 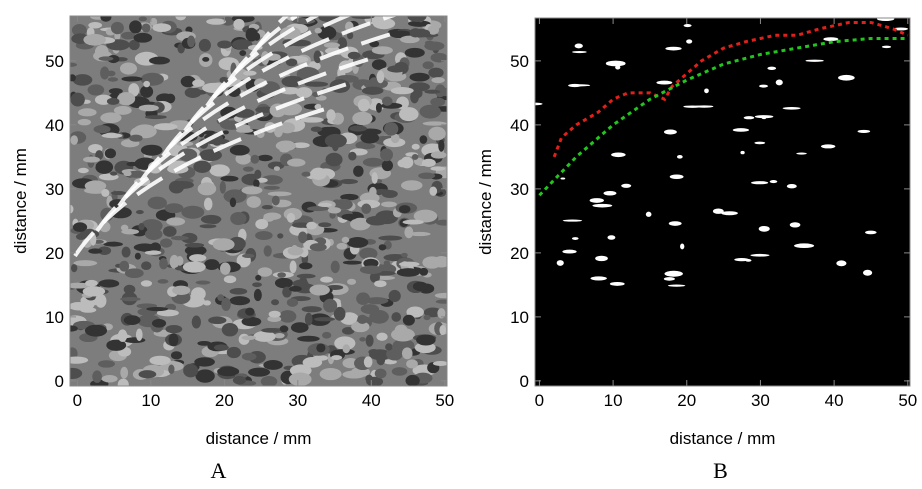 What do you see at coordinates (519, 189) in the screenshot?
I see `y-tick-label: 30` at bounding box center [519, 189].